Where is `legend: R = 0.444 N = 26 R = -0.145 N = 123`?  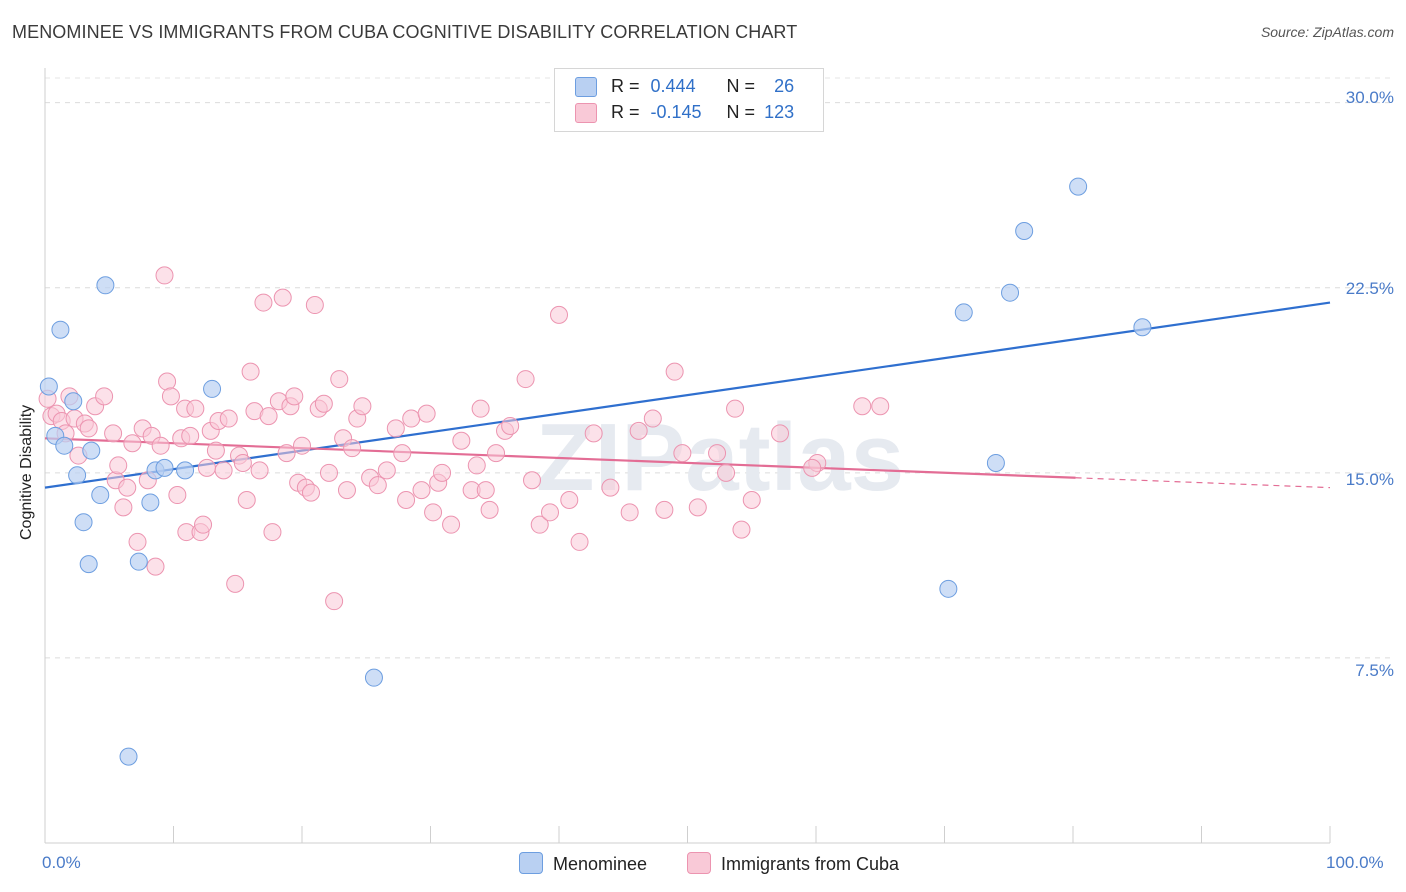
legend: R = 0.444 N = 26 R = -0.145 N = 123 is located at coordinates (689, 100).